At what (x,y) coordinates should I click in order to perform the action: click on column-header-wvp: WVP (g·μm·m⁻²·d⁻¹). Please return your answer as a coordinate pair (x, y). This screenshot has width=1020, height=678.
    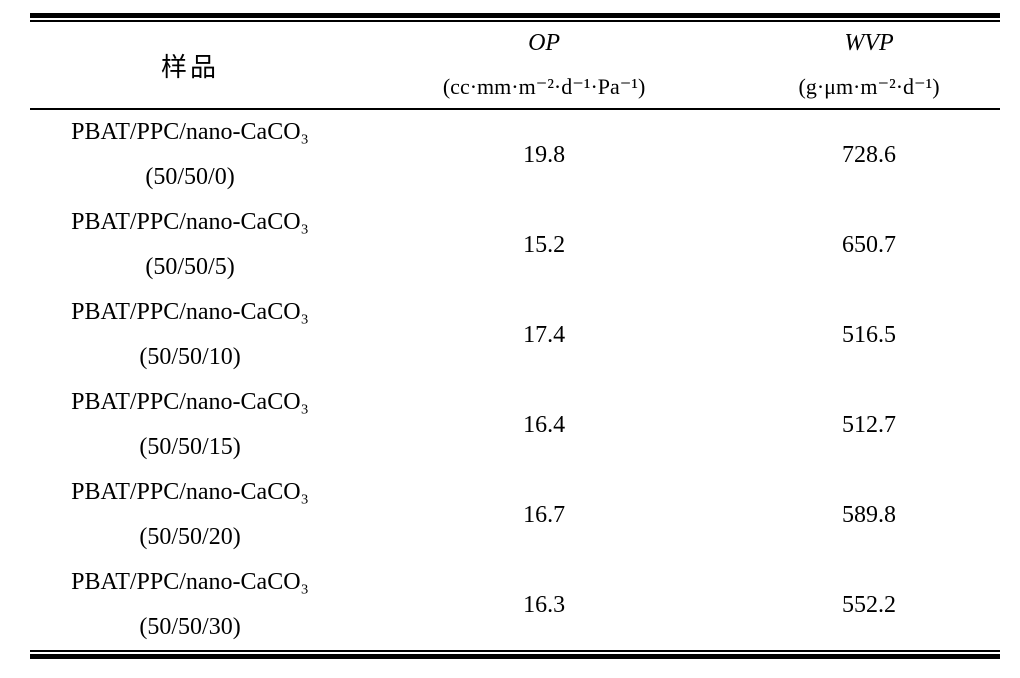
    Looking at the image, I should click on (869, 66).